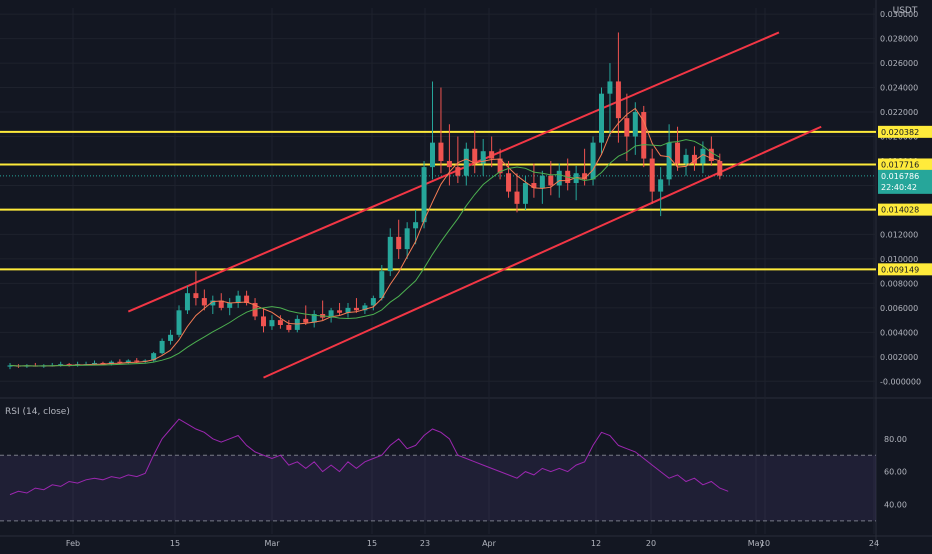 The width and height of the screenshot is (932, 554). I want to click on rsi-tick-label: 60.00, so click(895, 472).